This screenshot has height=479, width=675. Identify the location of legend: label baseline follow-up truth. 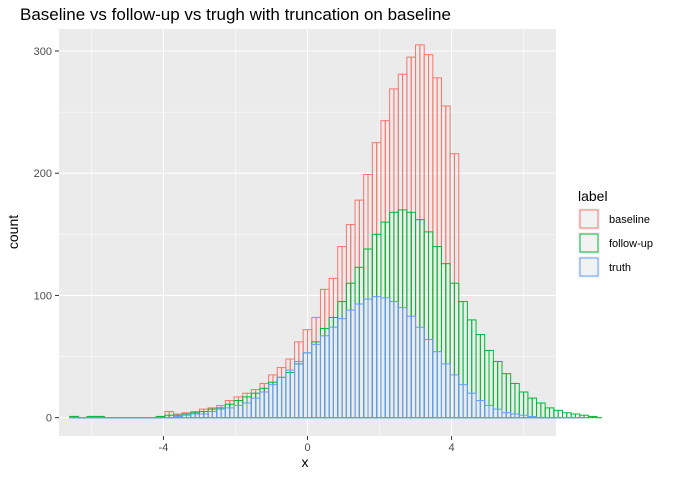
(615, 233).